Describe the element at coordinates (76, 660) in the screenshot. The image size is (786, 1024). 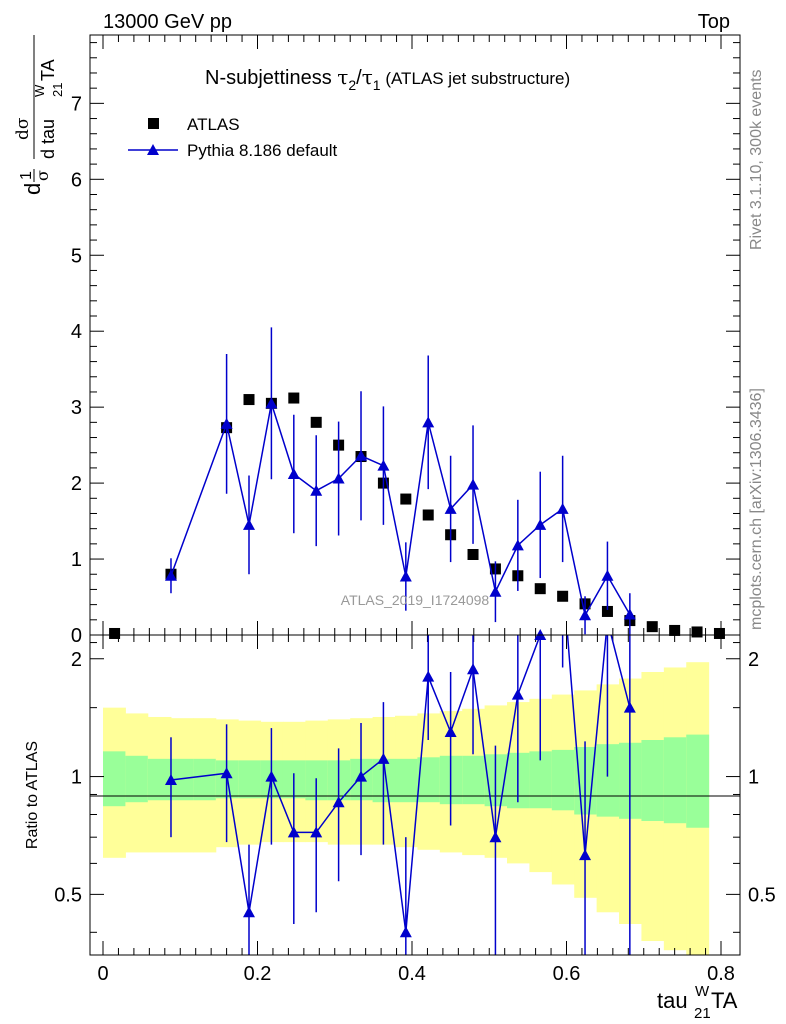
I see `ratio-ytick-label: 2` at that location.